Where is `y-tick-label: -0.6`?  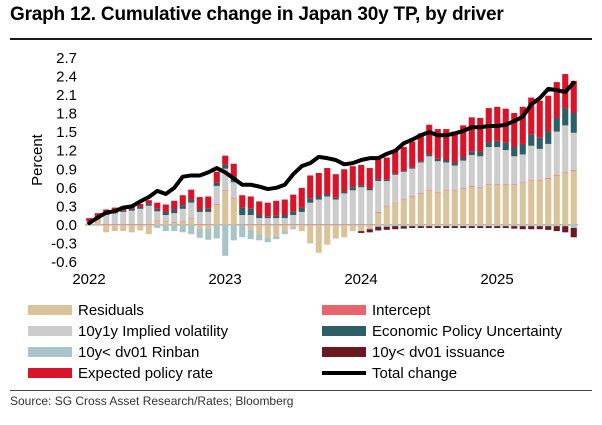 y-tick-label: -0.6 is located at coordinates (64, 262).